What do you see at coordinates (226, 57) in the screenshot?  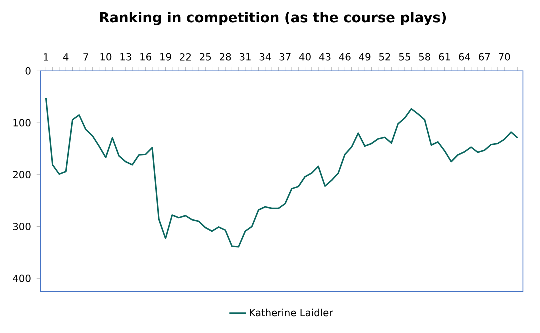 I see `x-tick-label: 28` at bounding box center [226, 57].